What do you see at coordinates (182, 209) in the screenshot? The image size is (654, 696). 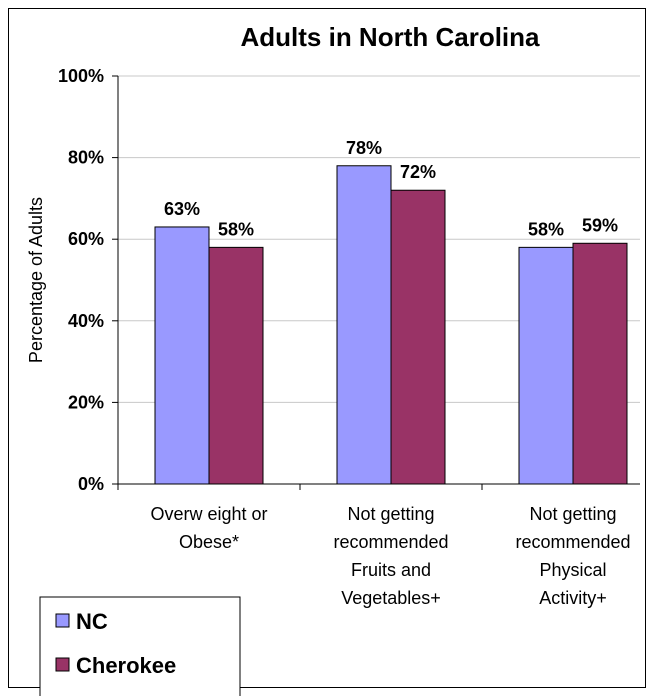 I see `data-label: 63%` at bounding box center [182, 209].